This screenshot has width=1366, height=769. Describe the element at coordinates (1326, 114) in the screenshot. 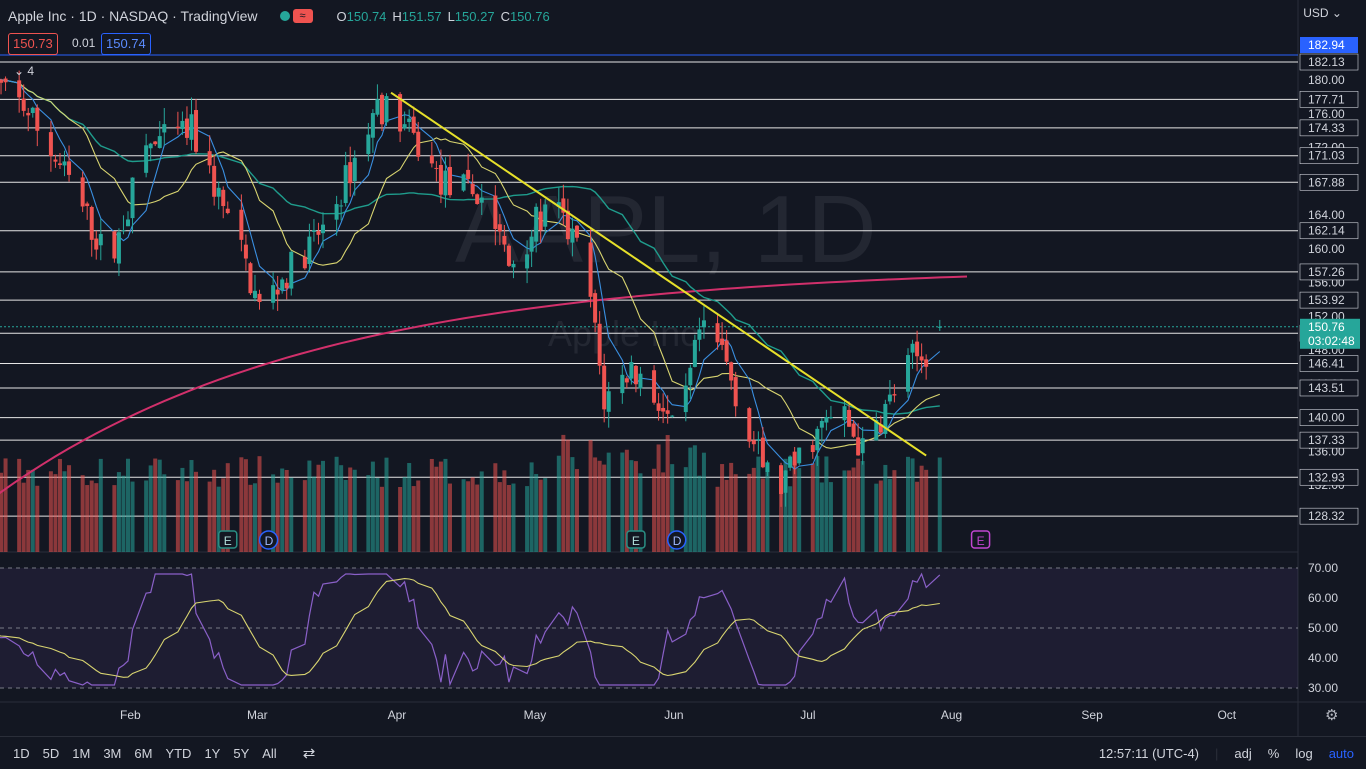

I see `y-tick-label: 176.00` at that location.